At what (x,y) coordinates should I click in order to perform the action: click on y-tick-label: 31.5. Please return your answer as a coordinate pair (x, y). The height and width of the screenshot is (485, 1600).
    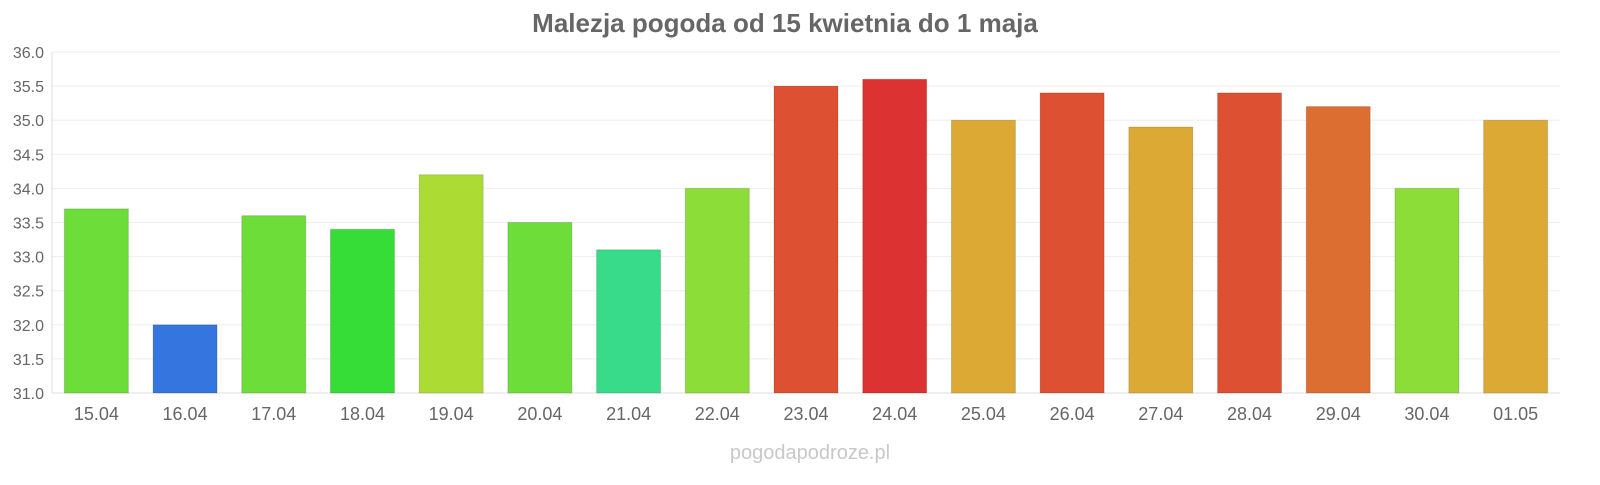
    Looking at the image, I should click on (28, 360).